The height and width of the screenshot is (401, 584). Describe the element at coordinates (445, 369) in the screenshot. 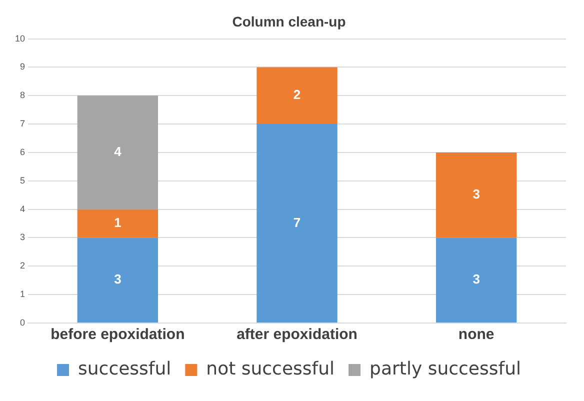

I see `legend-label: partly successful` at that location.